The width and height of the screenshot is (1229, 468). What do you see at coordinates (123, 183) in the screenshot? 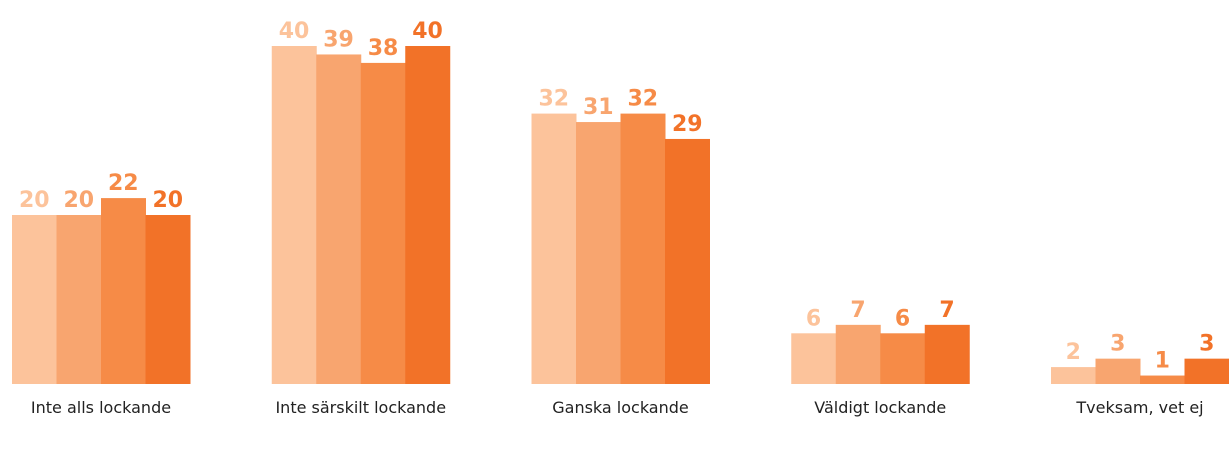
I see `value-label: 22` at bounding box center [123, 183].